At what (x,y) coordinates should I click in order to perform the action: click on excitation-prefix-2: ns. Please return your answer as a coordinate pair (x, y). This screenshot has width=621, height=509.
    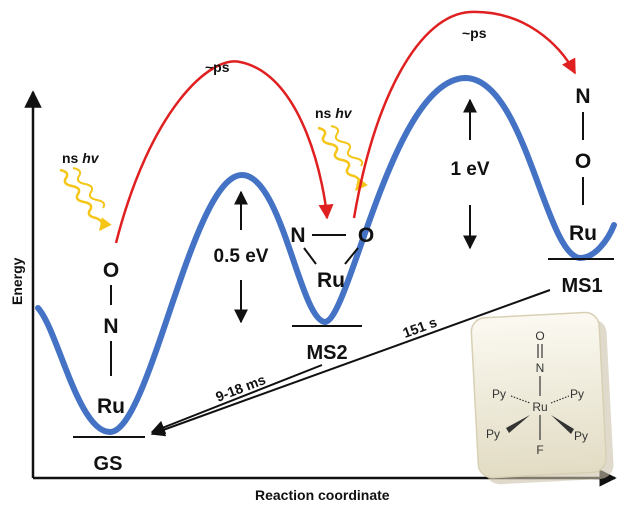
    Looking at the image, I should click on (325, 113).